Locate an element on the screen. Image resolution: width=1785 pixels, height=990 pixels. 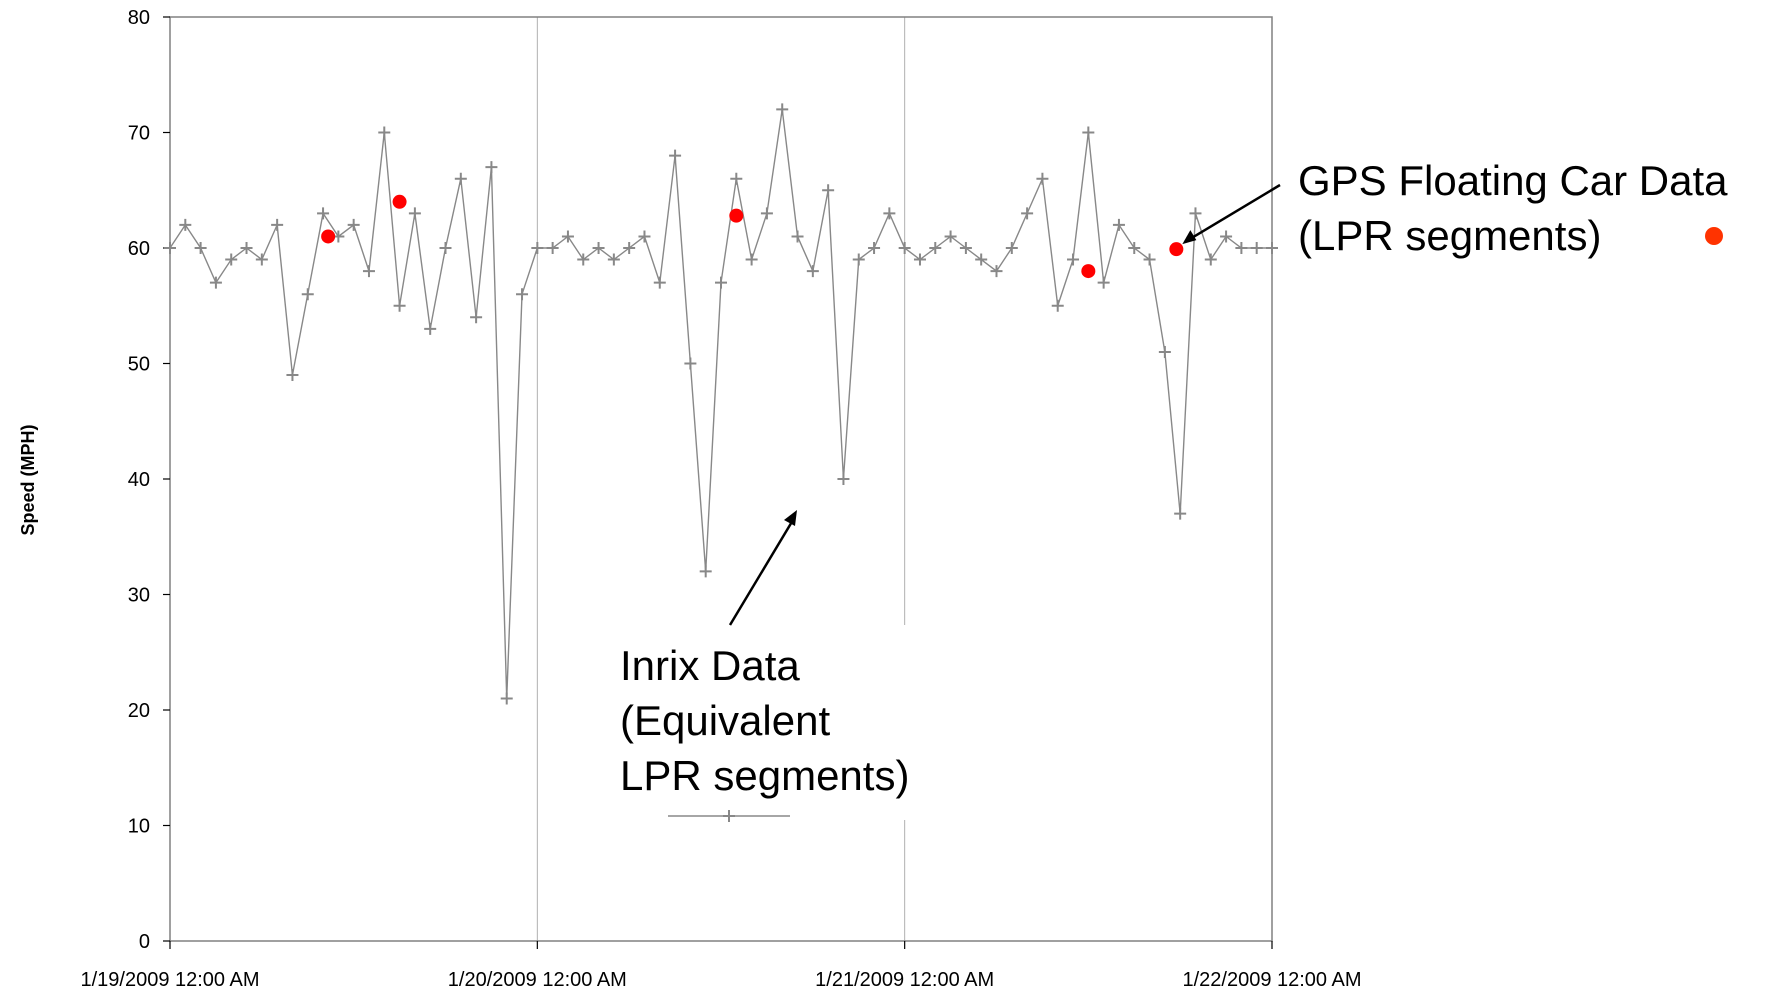
gps-arrow is located at coordinates (1233, 213).